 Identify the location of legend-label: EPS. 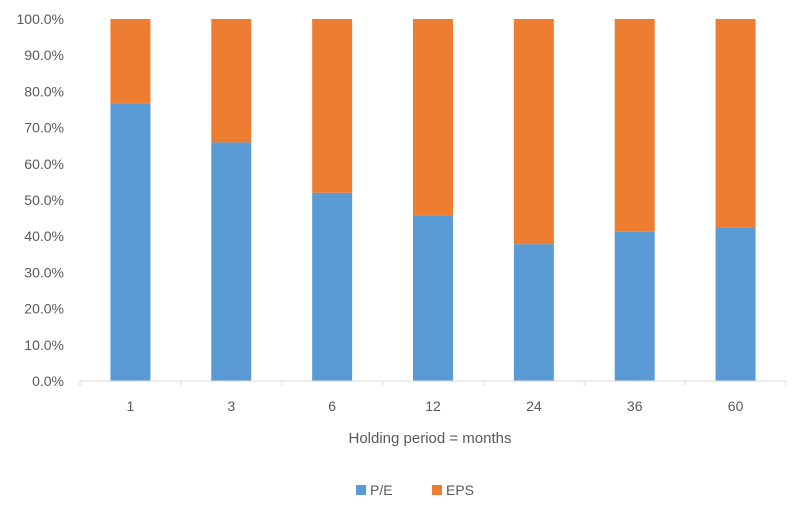
(460, 490).